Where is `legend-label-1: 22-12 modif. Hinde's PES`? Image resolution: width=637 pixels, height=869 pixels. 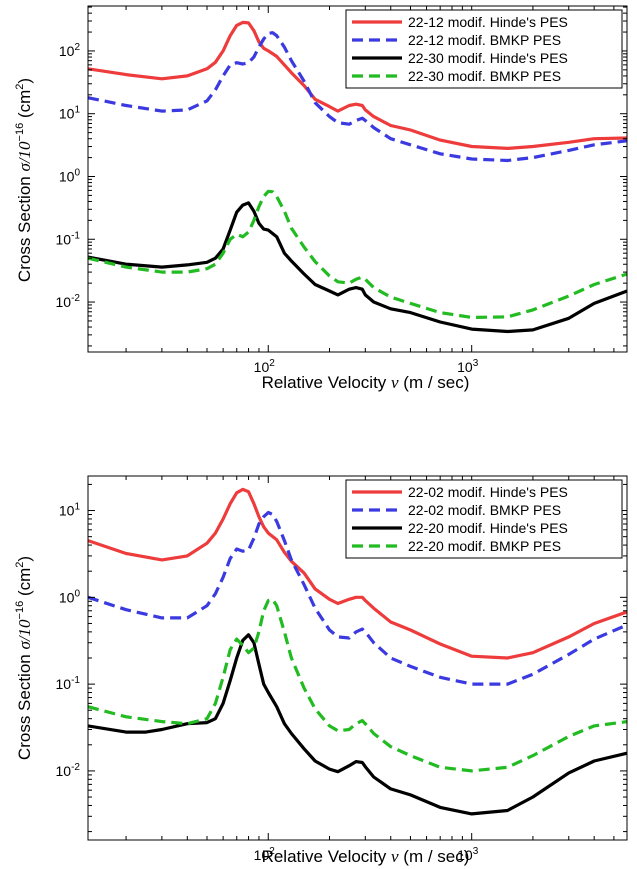 legend-label-1: 22-12 modif. Hinde's PES is located at coordinates (488, 22).